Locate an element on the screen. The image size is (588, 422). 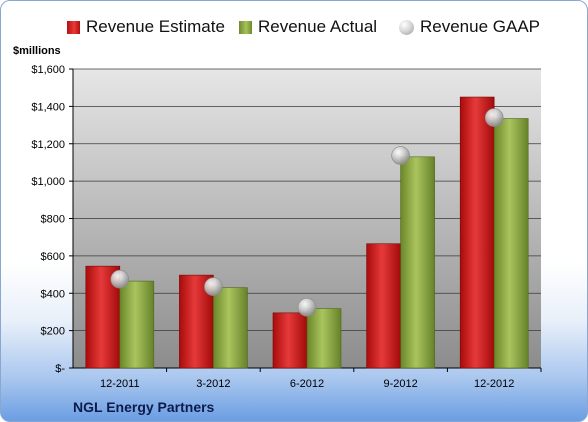
company-name: NGL Energy Partners is located at coordinates (144, 407).